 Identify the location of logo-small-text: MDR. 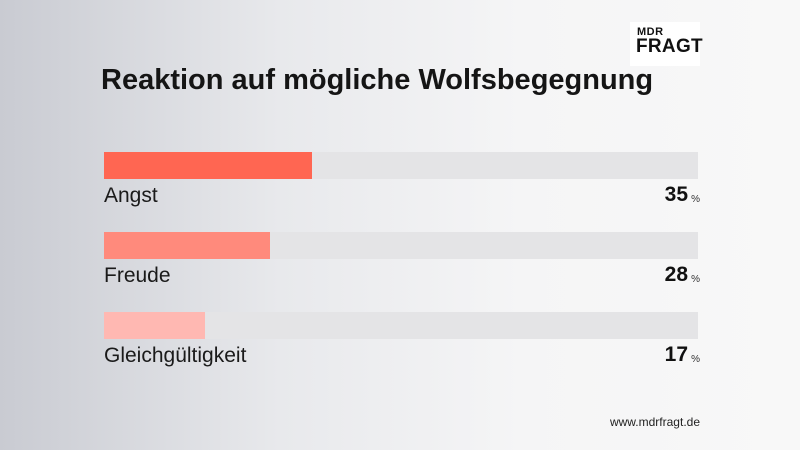
(650, 32).